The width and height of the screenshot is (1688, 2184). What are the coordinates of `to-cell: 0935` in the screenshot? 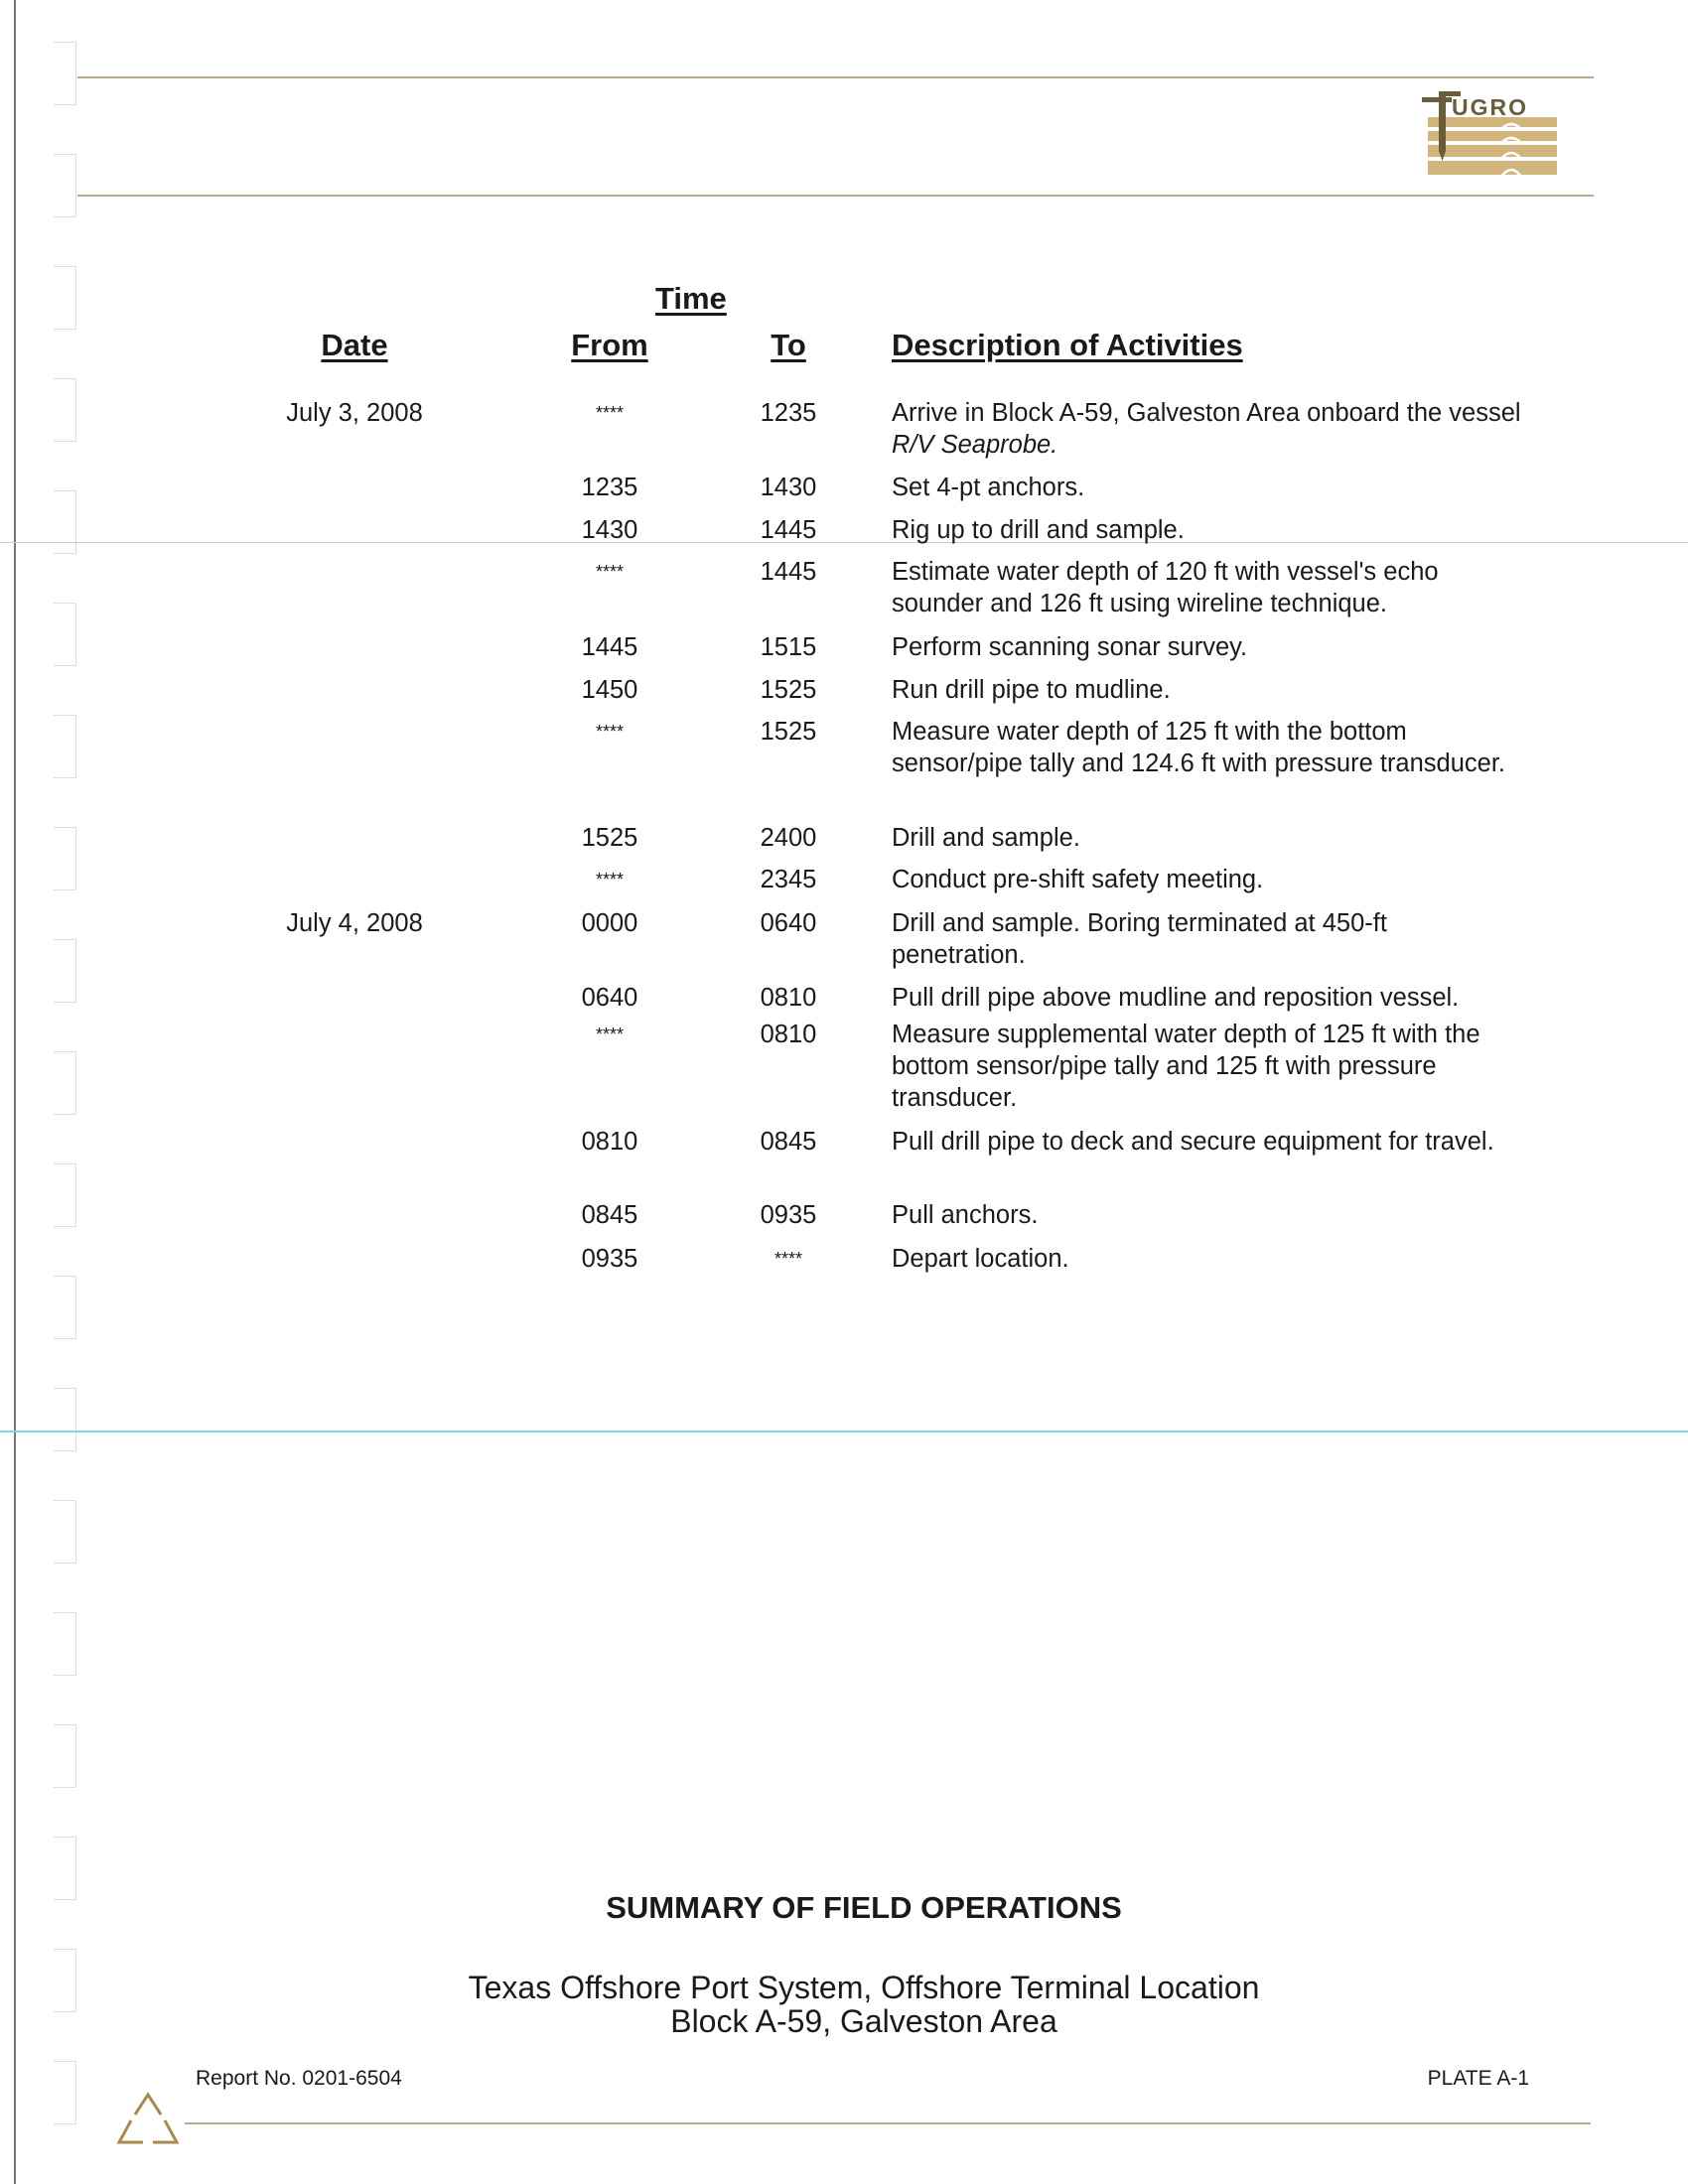 It's located at (788, 1215).